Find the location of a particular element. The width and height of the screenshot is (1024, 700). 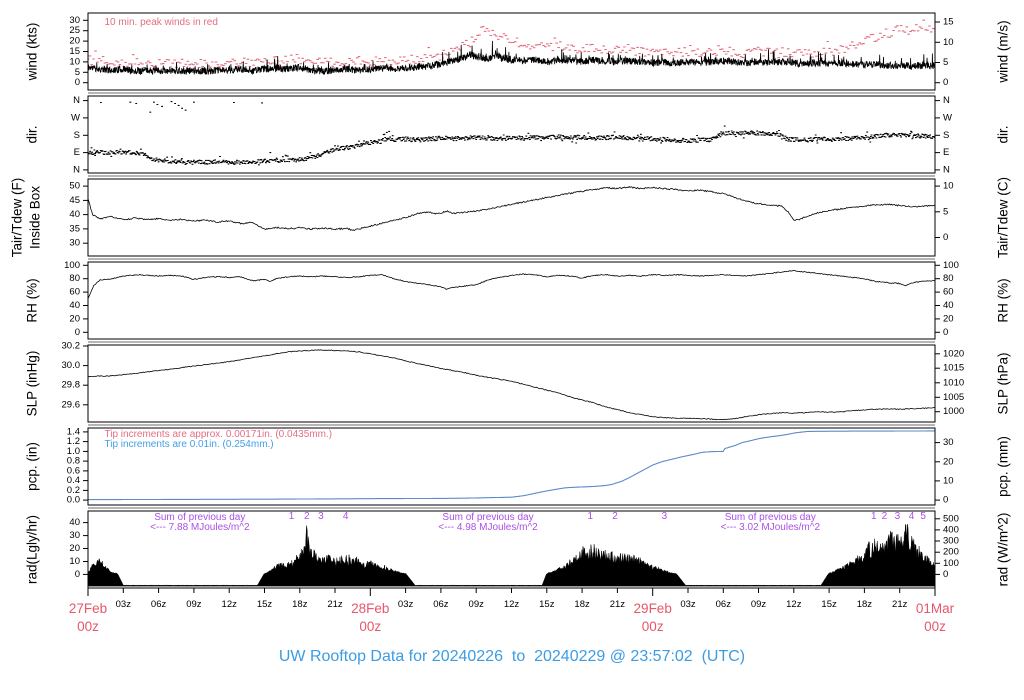

x-minor-label: 03z is located at coordinates (688, 604).